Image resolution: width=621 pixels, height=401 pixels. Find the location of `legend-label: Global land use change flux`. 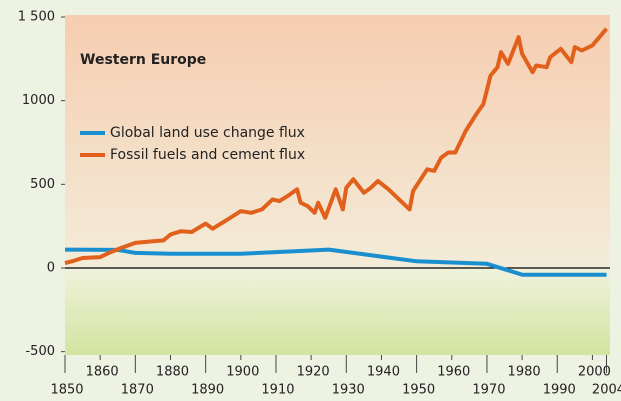

legend-label: Global land use change flux is located at coordinates (207, 133).